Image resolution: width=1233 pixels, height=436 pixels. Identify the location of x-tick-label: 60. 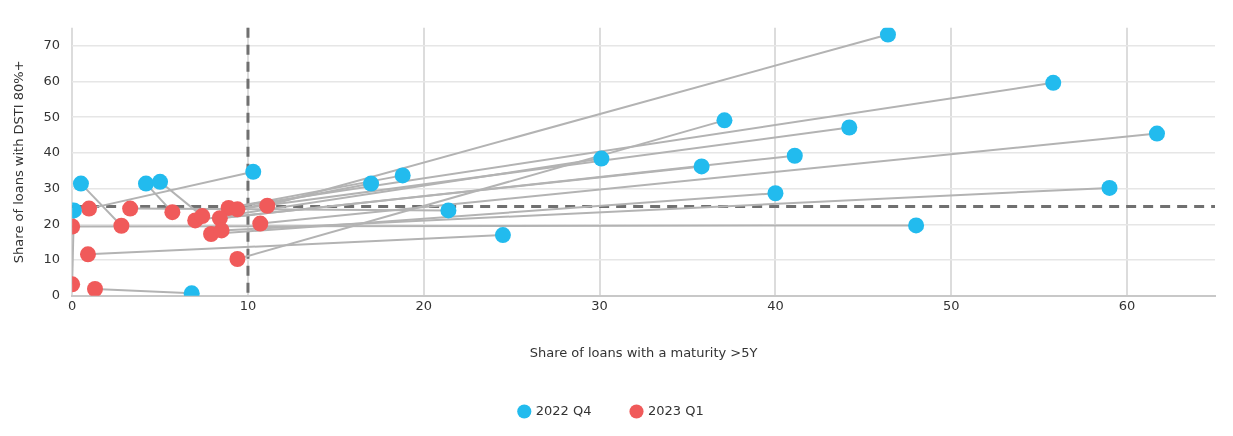
(1127, 305).